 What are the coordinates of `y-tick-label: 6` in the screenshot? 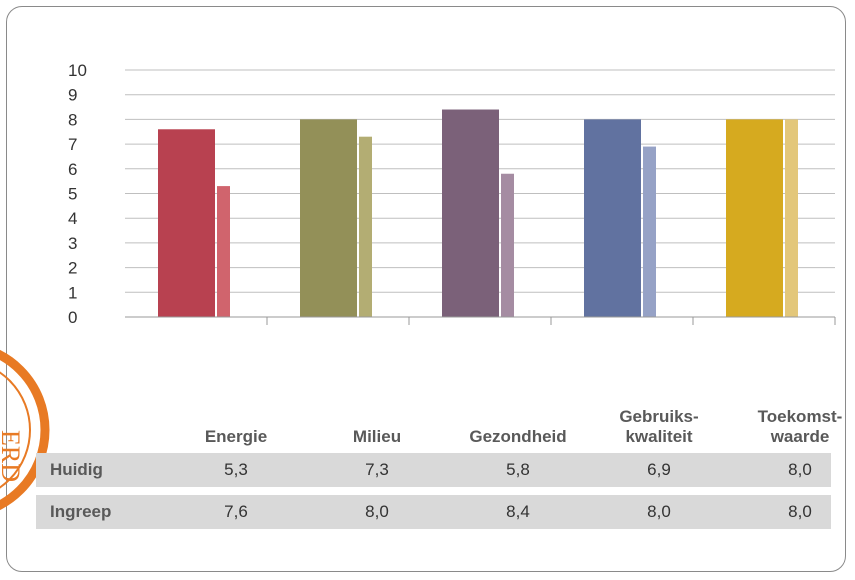 It's located at (72, 169).